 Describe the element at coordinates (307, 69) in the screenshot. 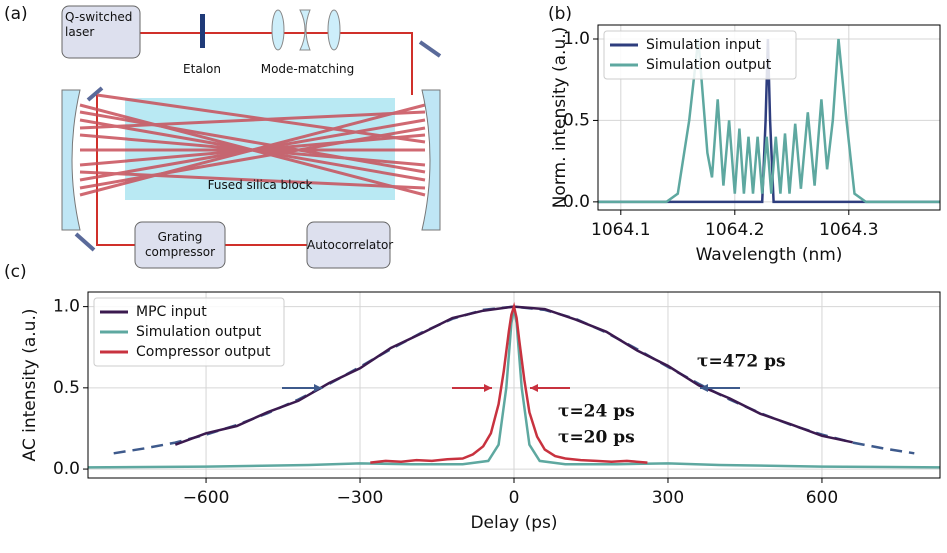

I see `node-label: Mode-matching` at that location.